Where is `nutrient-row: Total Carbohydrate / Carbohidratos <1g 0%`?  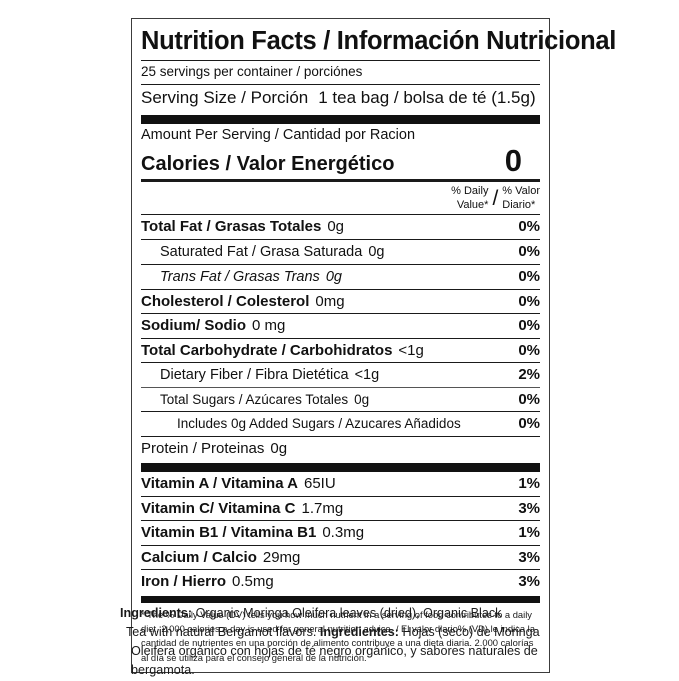
nutrient-row: Total Carbohydrate / Carbohidratos <1g 0% is located at coordinates (340, 351).